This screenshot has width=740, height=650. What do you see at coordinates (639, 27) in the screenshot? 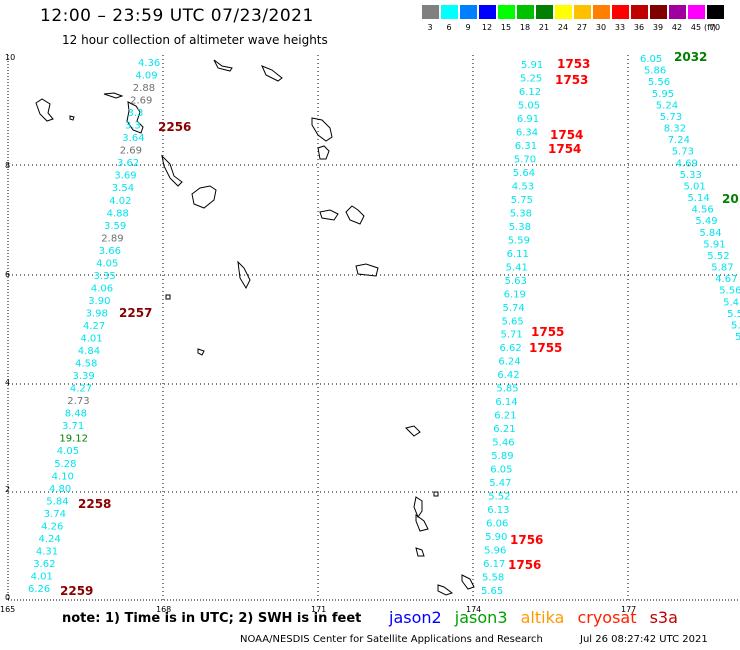
I see `colorbar-label: 36` at bounding box center [639, 27].